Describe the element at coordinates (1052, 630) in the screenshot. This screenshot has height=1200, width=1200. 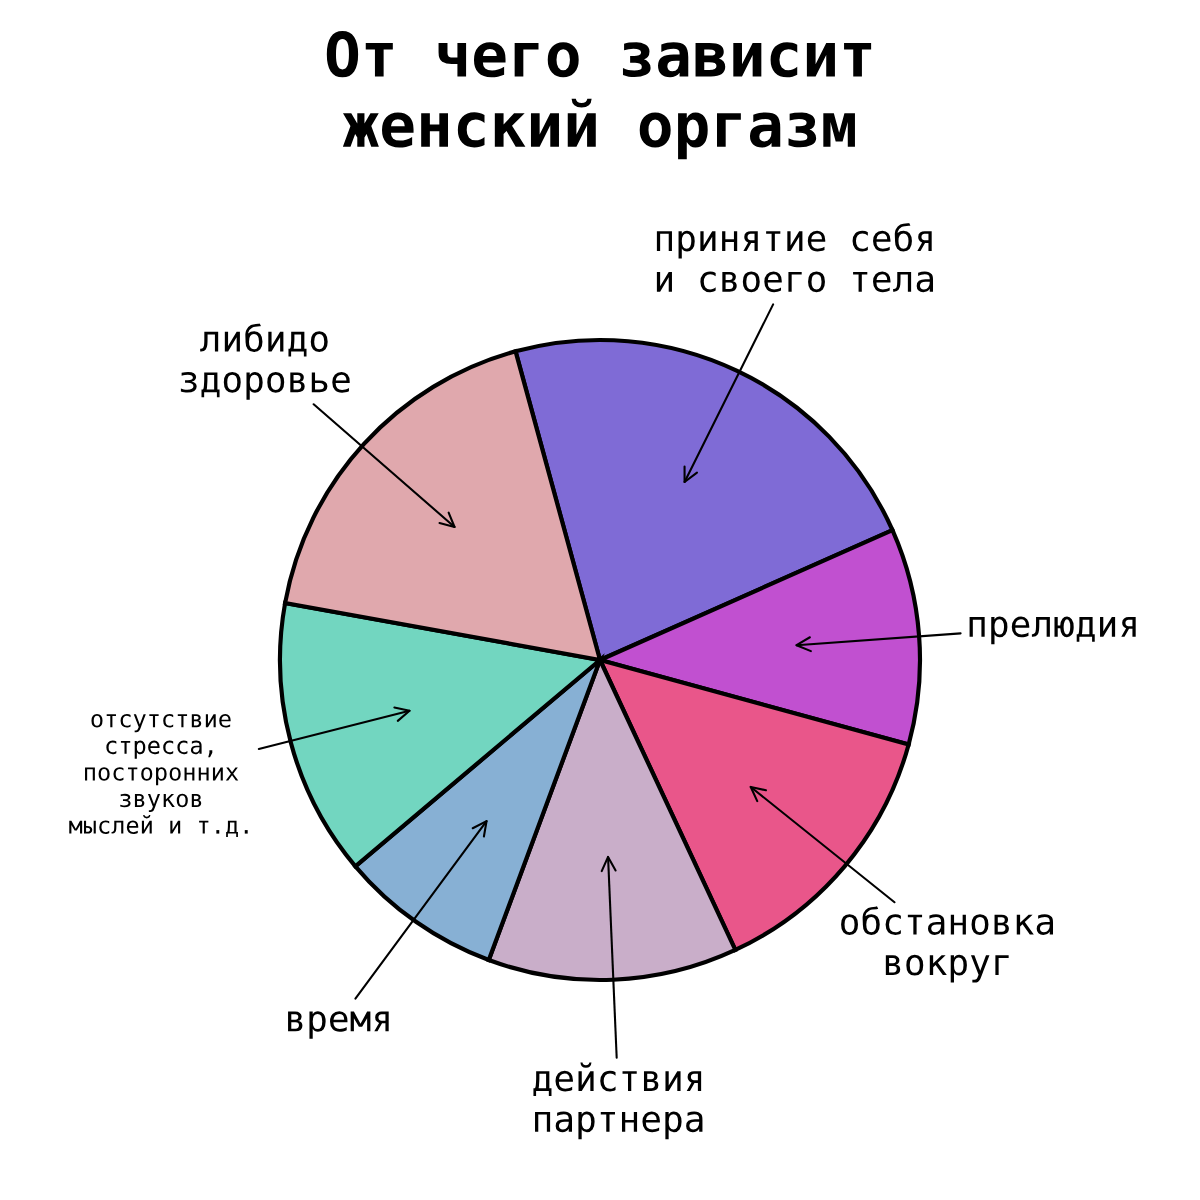
I see `slice-label: прелюдия` at that location.